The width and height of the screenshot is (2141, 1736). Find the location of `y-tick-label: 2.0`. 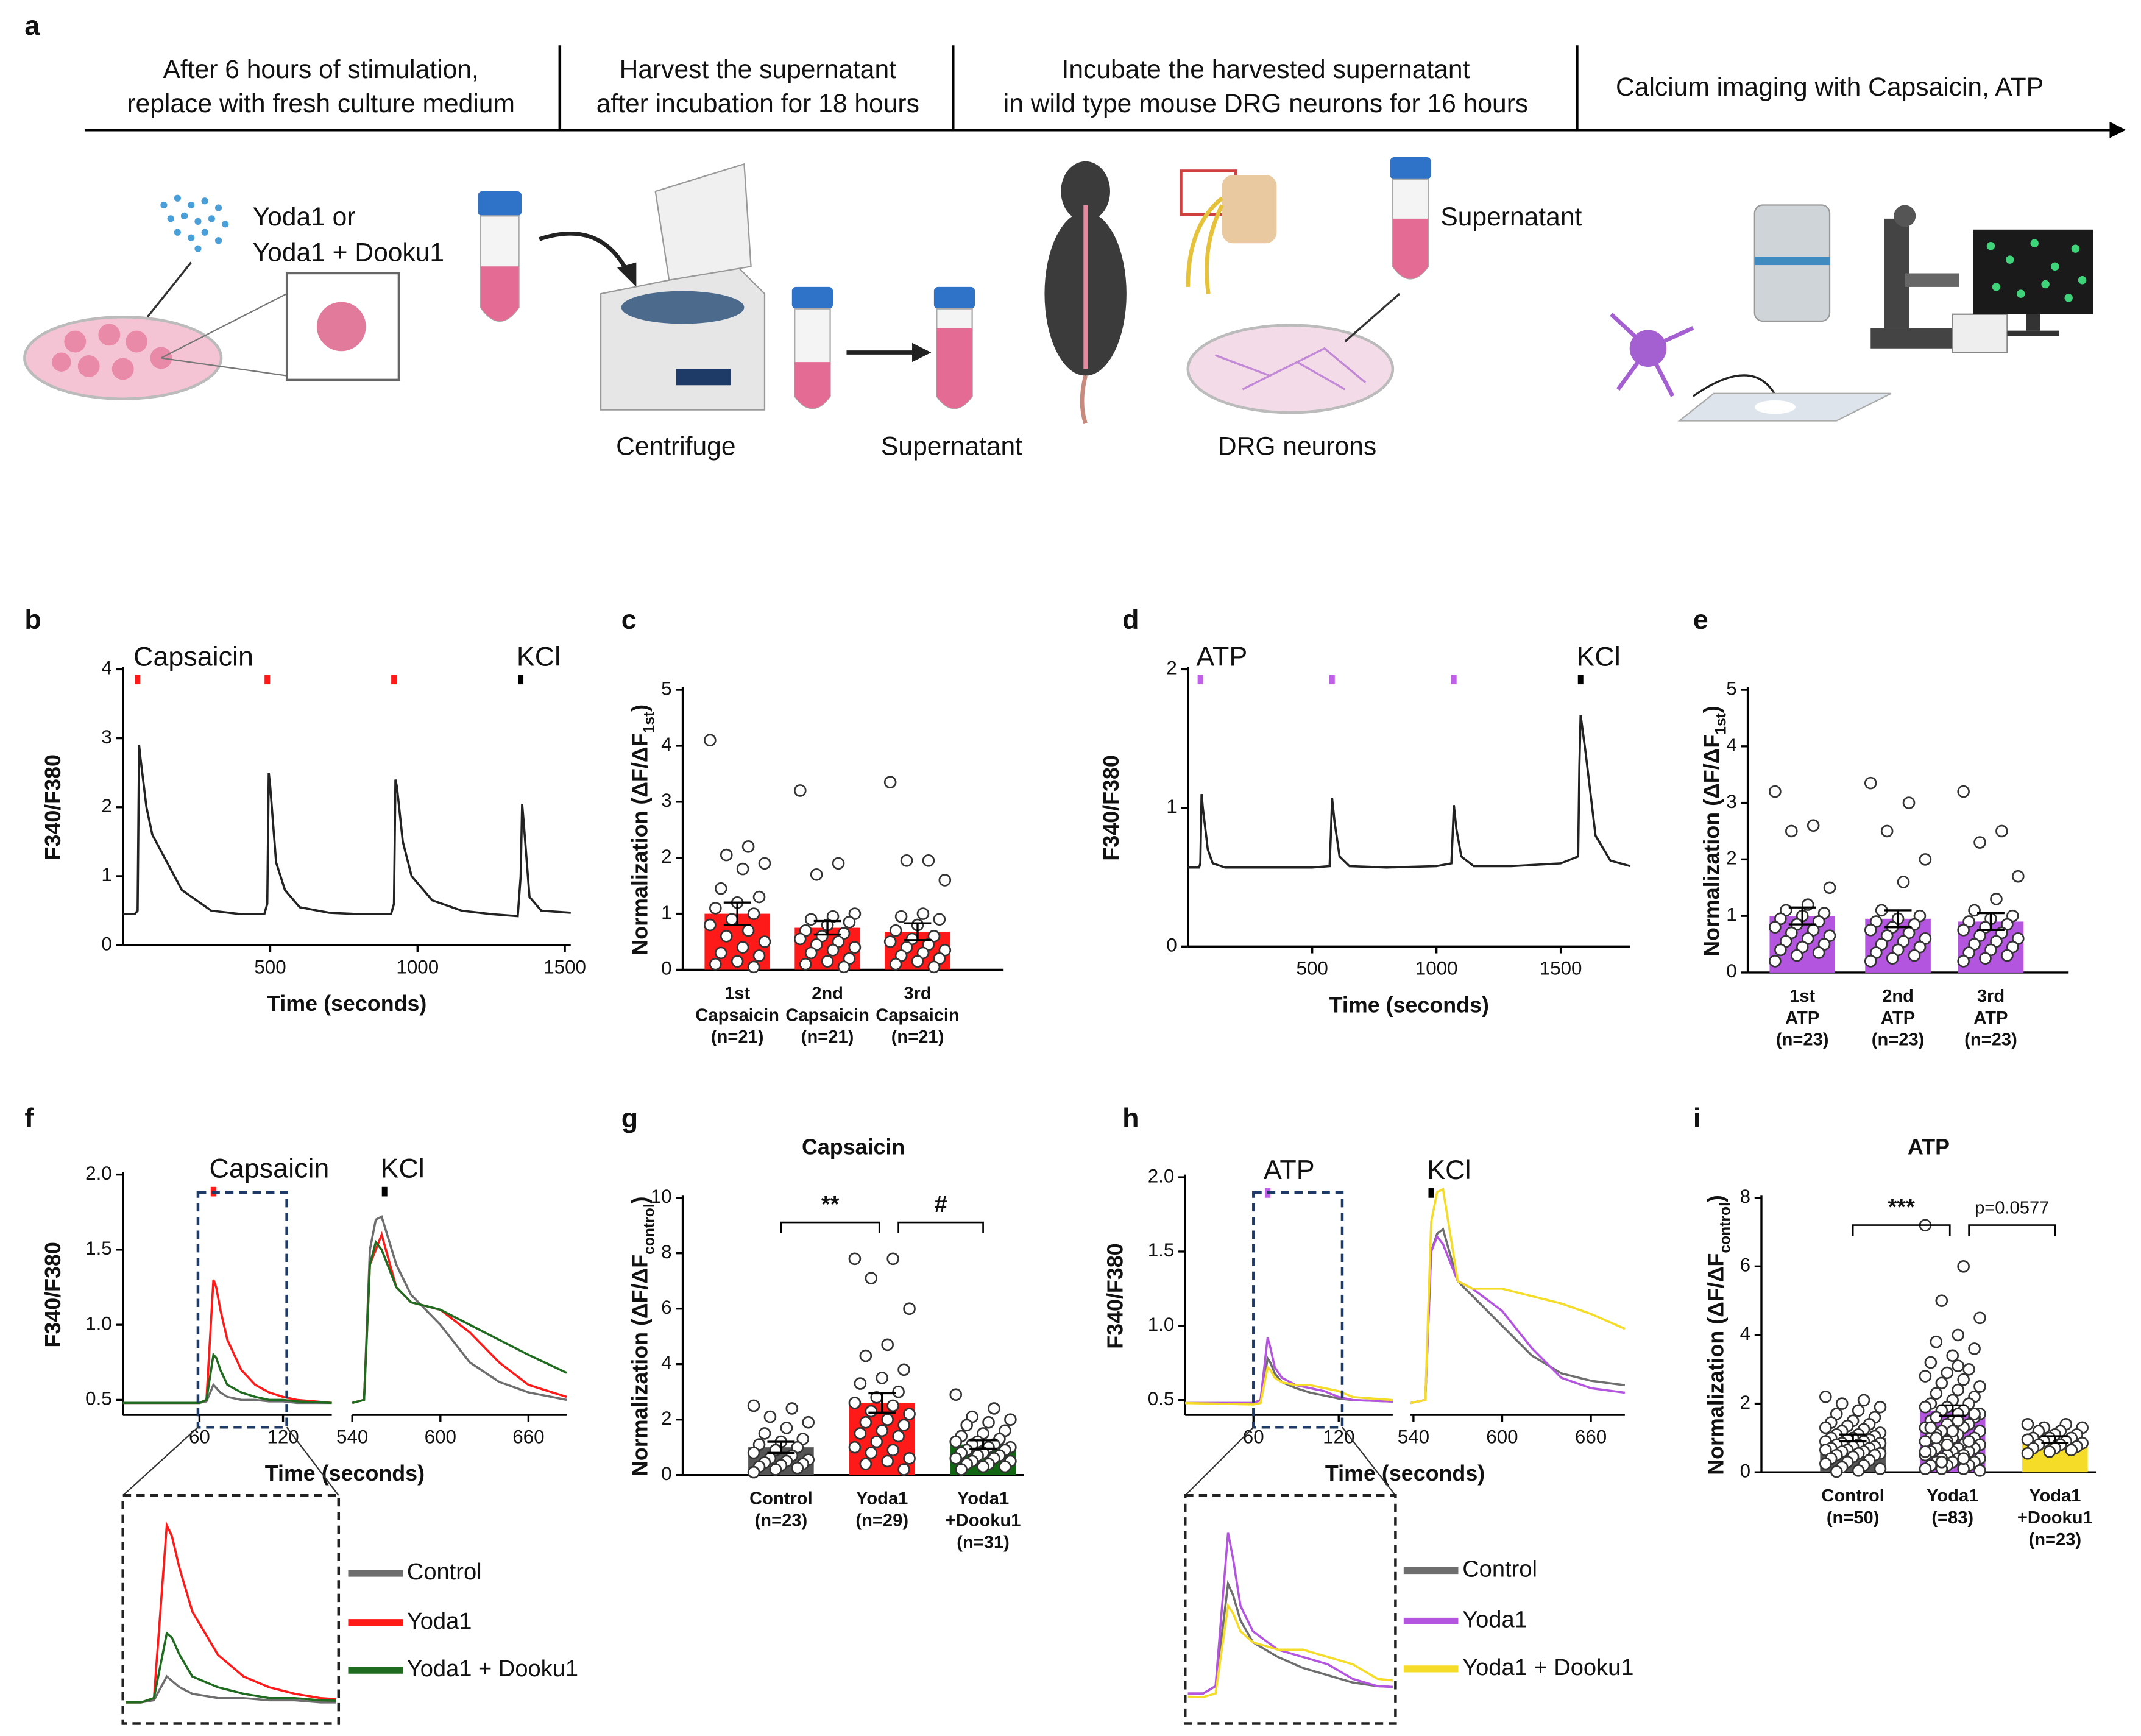

y-tick-label: 2.0 is located at coordinates (99, 1174).